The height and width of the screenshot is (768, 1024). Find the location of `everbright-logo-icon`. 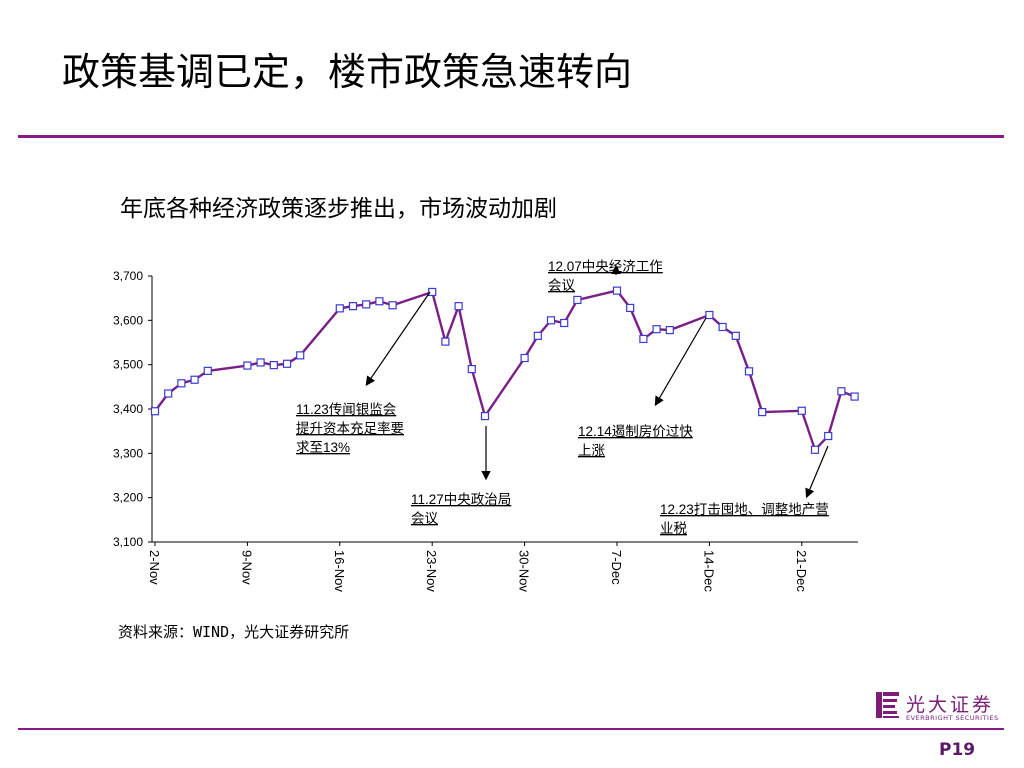

everbright-logo-icon is located at coordinates (887, 705).